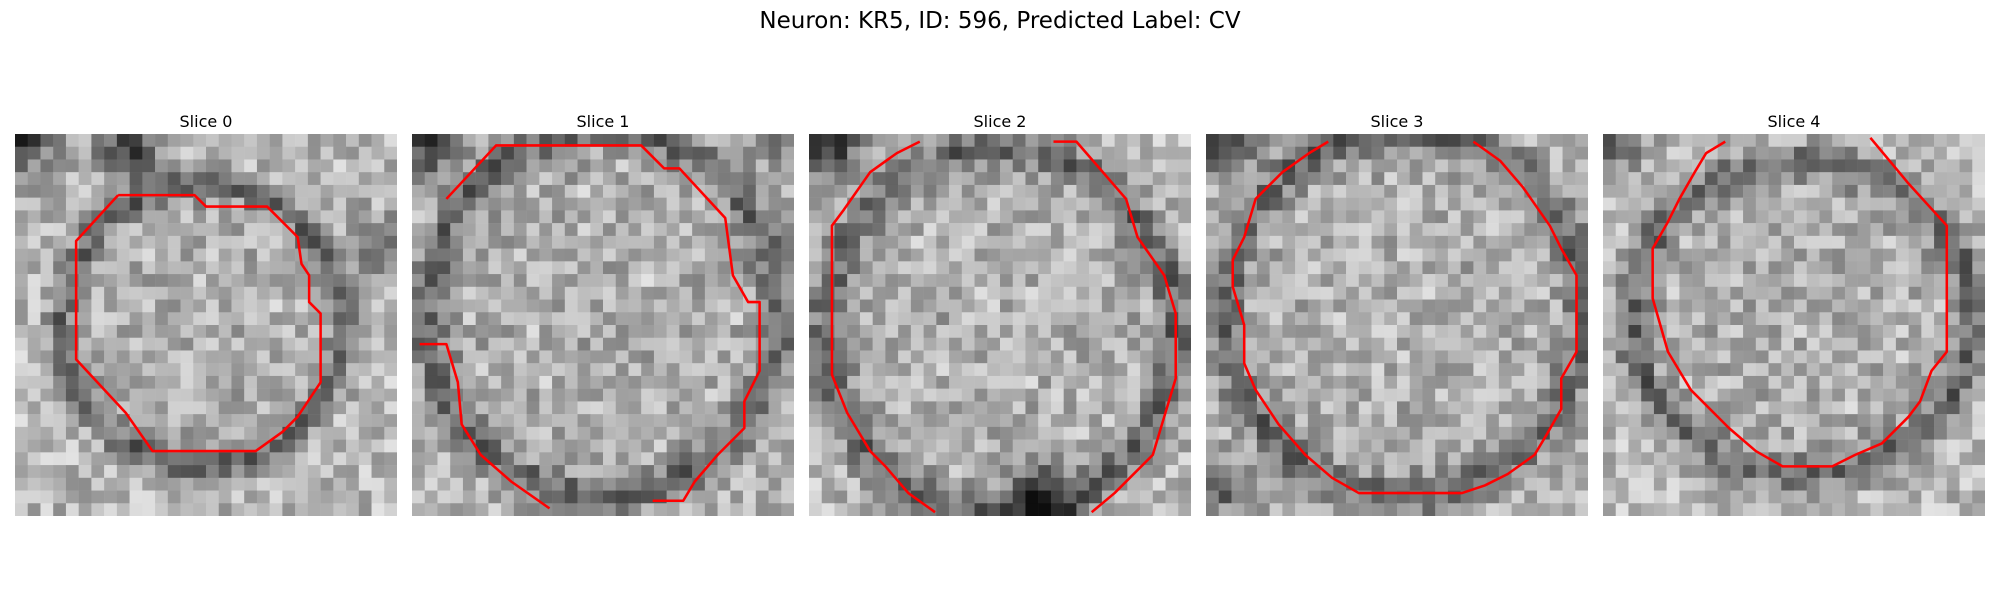  Describe the element at coordinates (206, 121) in the screenshot. I see `slice-title: Slice 0` at that location.